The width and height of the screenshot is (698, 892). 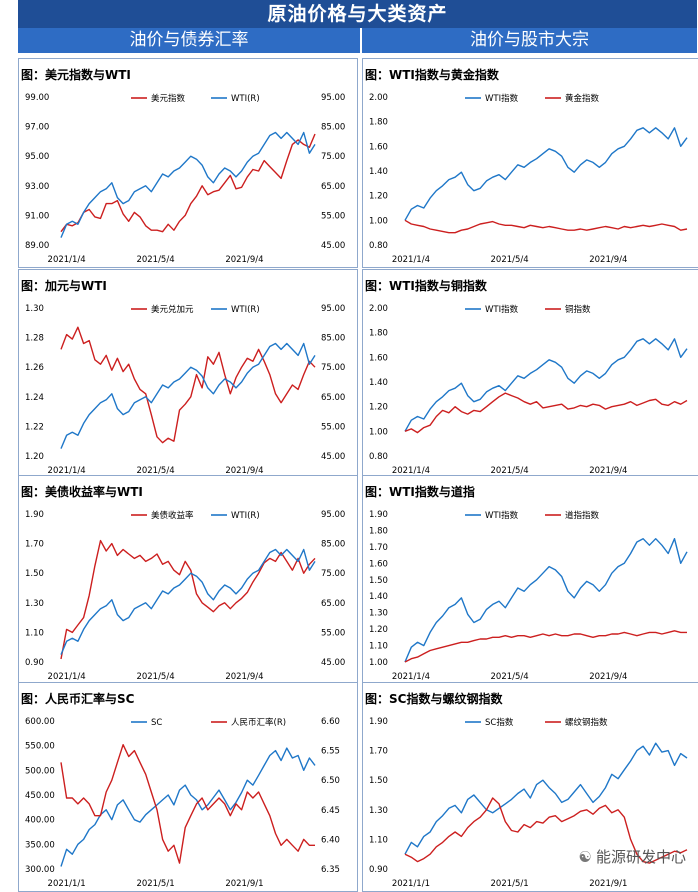 I want to click on y-tick-label: 550.00, so click(x=40, y=747).